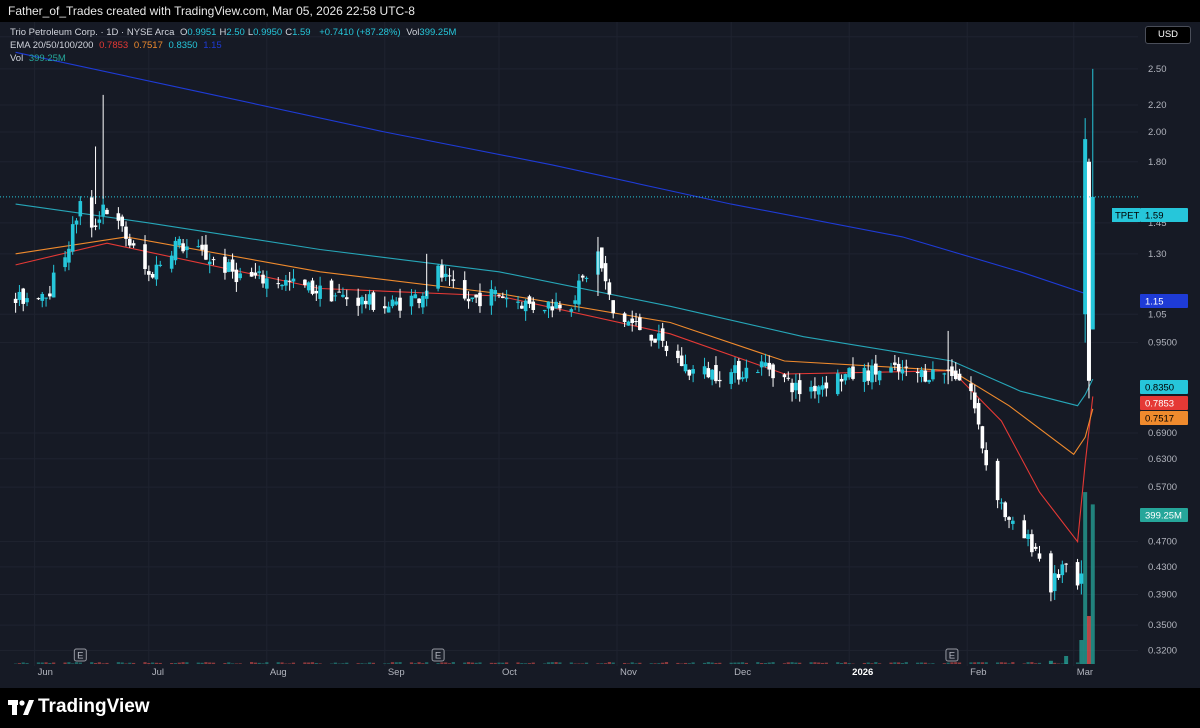 This screenshot has height=728, width=1200. I want to click on price-badge-value: 1.59, so click(1154, 216).